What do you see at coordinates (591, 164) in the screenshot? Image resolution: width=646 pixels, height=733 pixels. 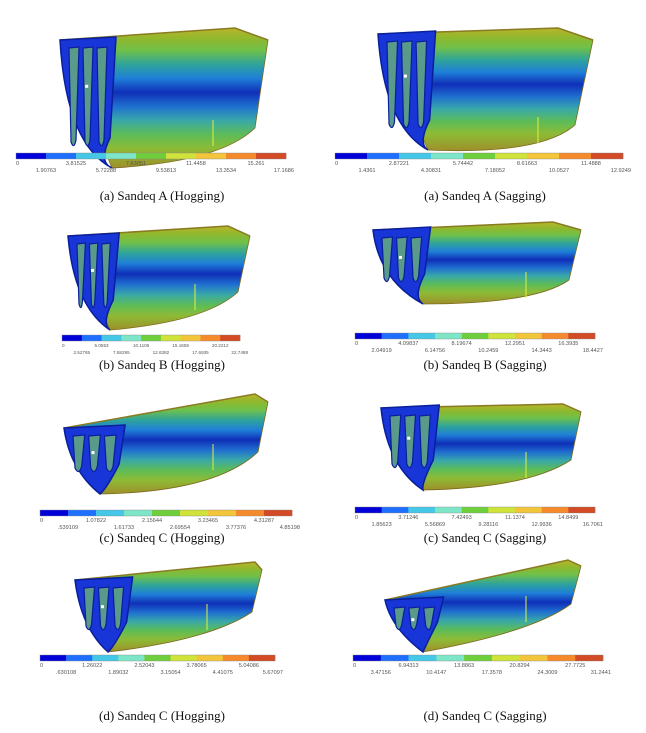 I see `legend-tick-label: 11.4888` at bounding box center [591, 164].